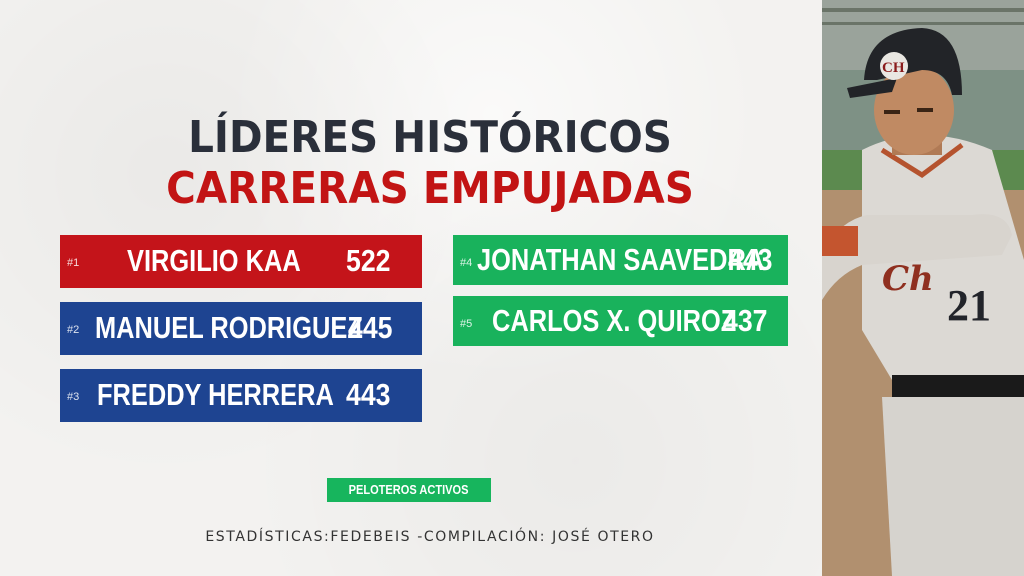  Describe the element at coordinates (466, 324) in the screenshot. I see `leader-rank: #5` at that location.